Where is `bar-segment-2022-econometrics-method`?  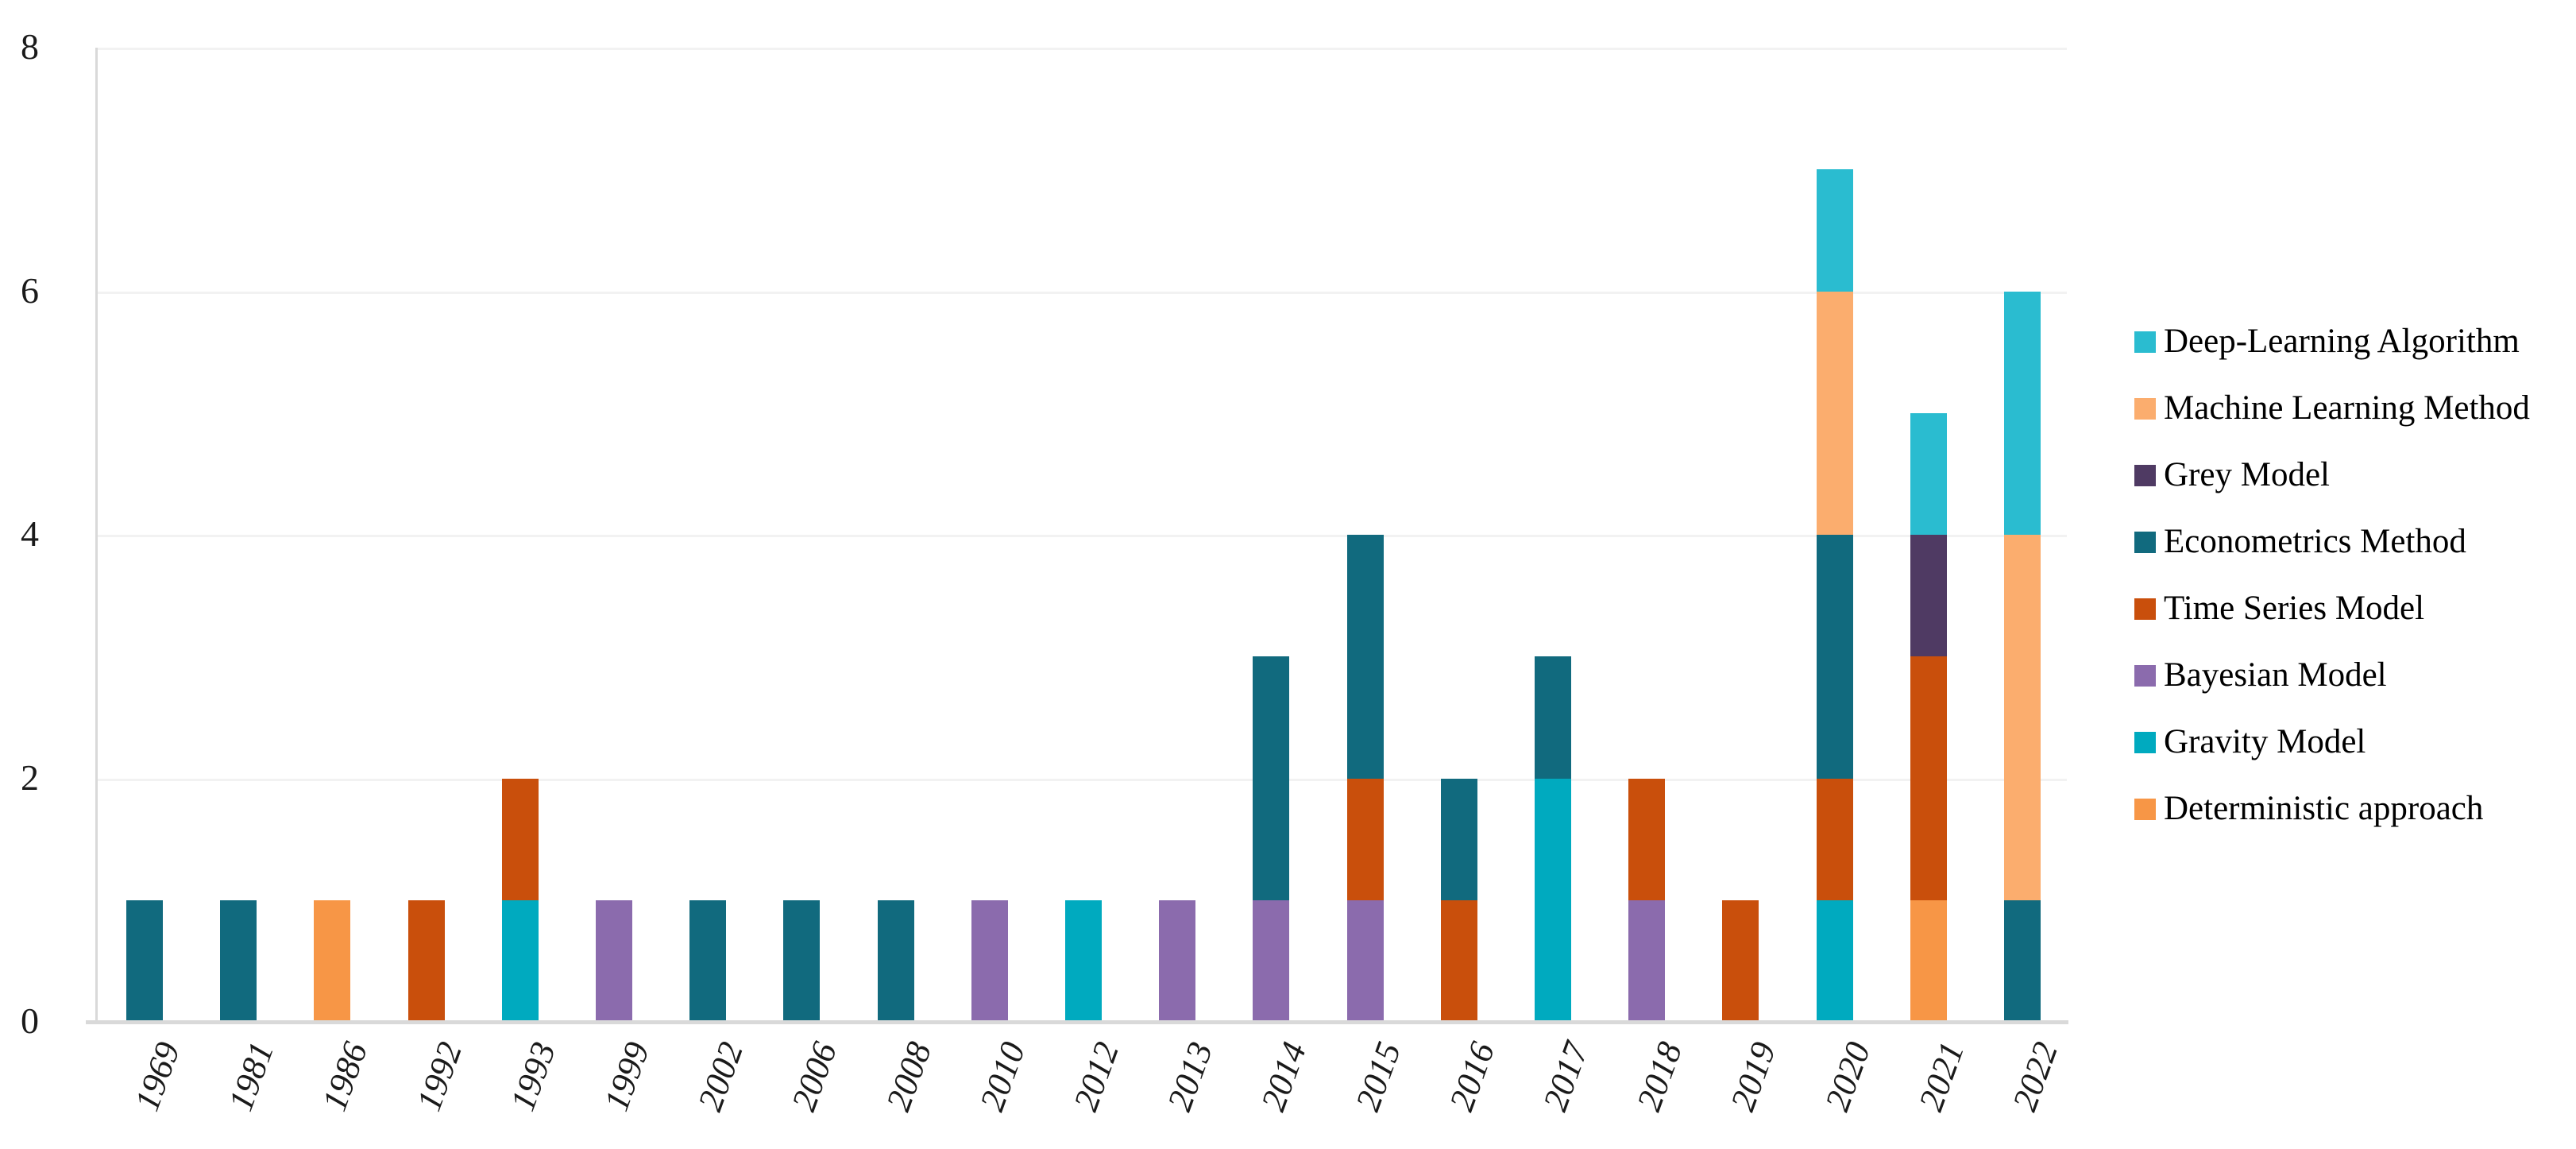 bar-segment-2022-econometrics-method is located at coordinates (2022, 960).